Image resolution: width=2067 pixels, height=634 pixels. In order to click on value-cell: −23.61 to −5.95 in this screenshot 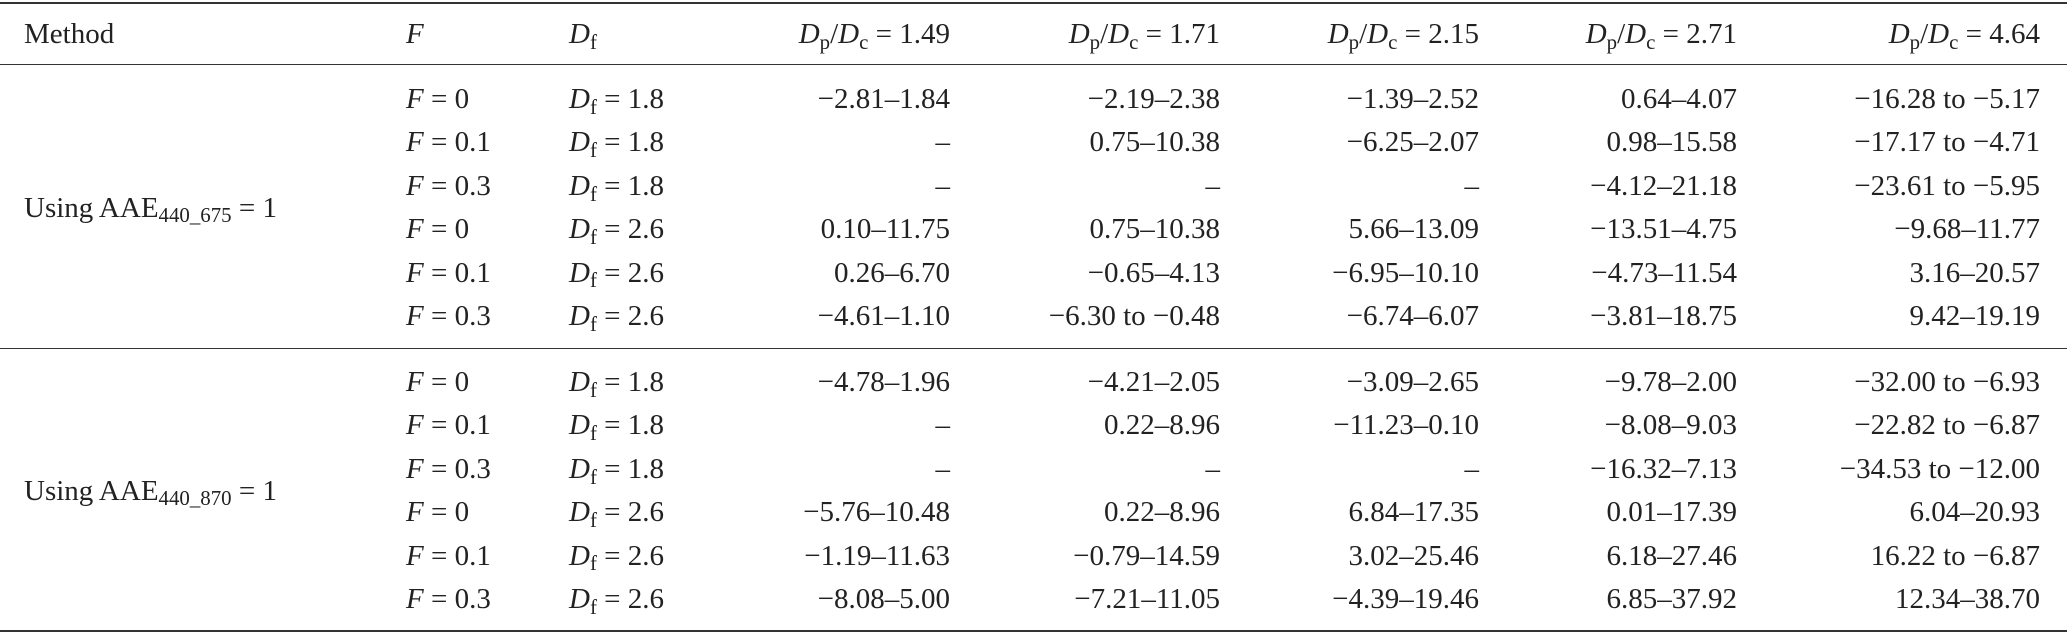, I will do `click(1947, 185)`.